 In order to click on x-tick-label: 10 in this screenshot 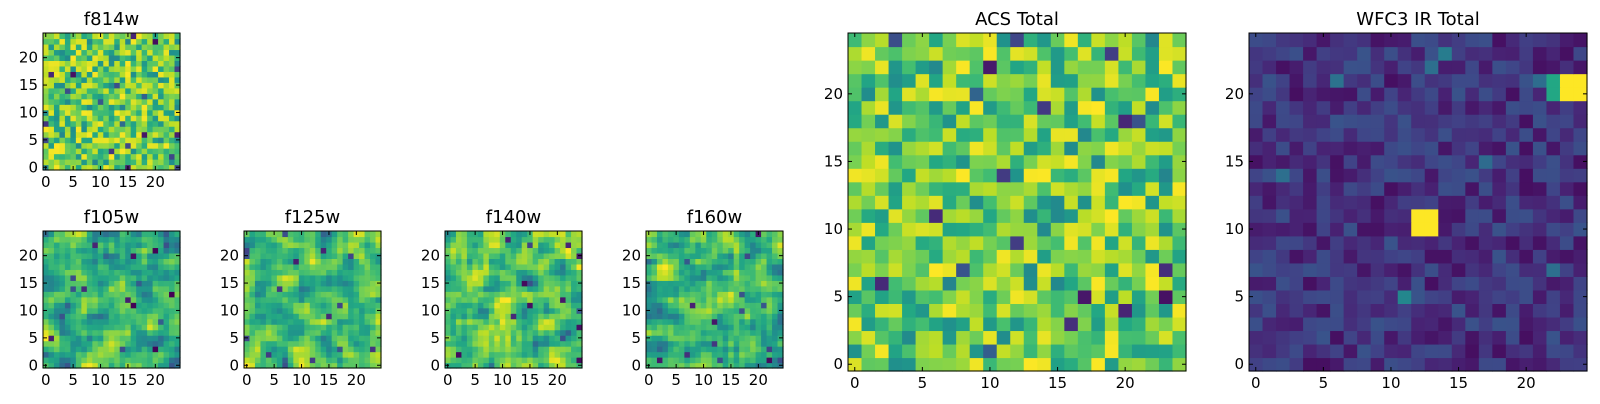, I will do `click(989, 383)`.